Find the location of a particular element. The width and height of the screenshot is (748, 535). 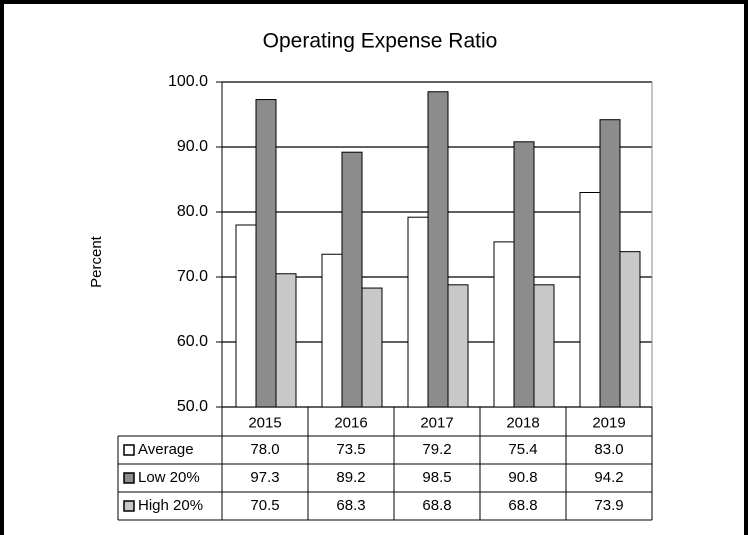

x-tick-label: 2017 is located at coordinates (436, 422).